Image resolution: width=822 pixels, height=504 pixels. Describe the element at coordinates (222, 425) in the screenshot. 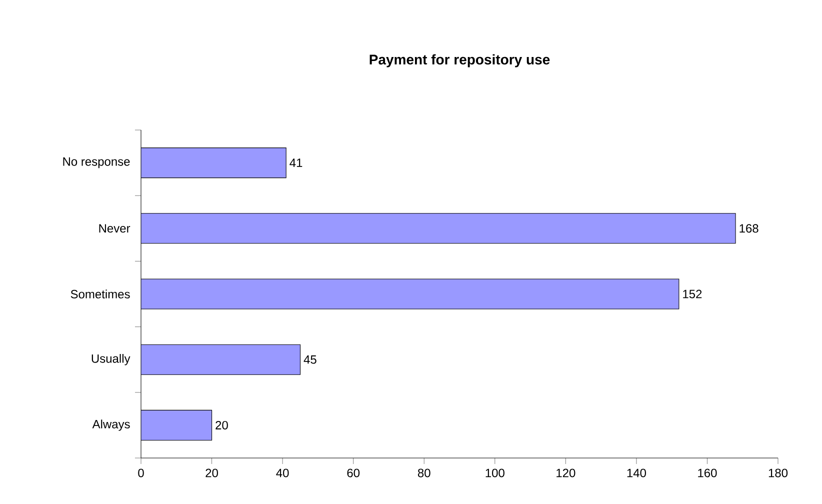

I see `data-label: 20` at that location.